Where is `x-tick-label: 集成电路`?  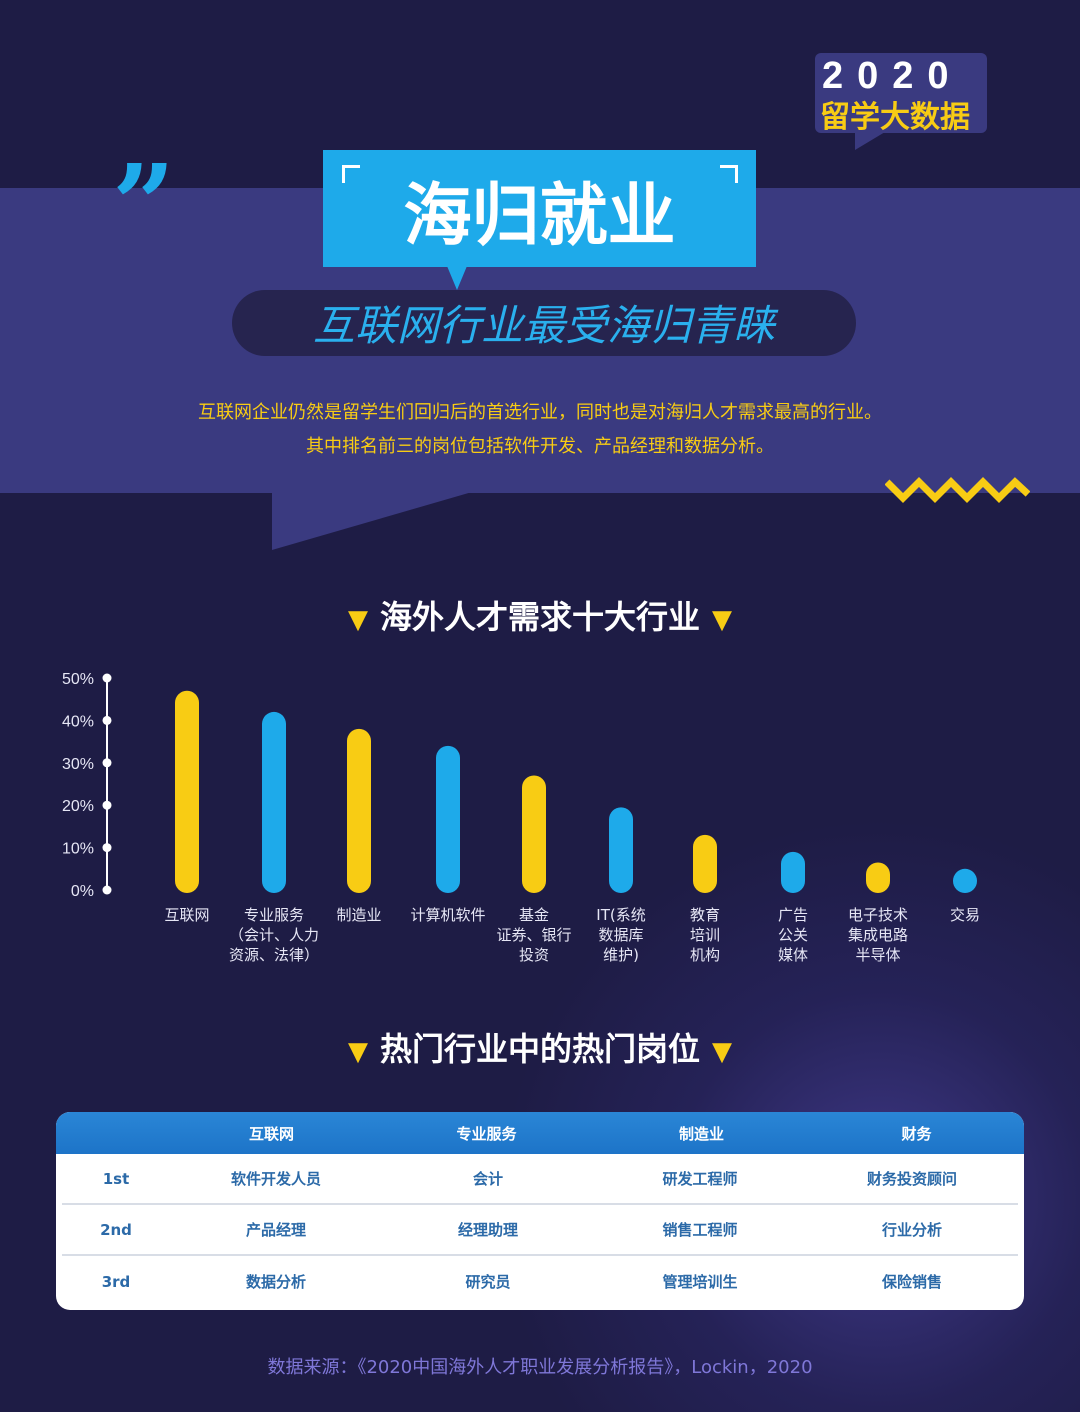
x-tick-label: 集成电路 is located at coordinates (878, 935).